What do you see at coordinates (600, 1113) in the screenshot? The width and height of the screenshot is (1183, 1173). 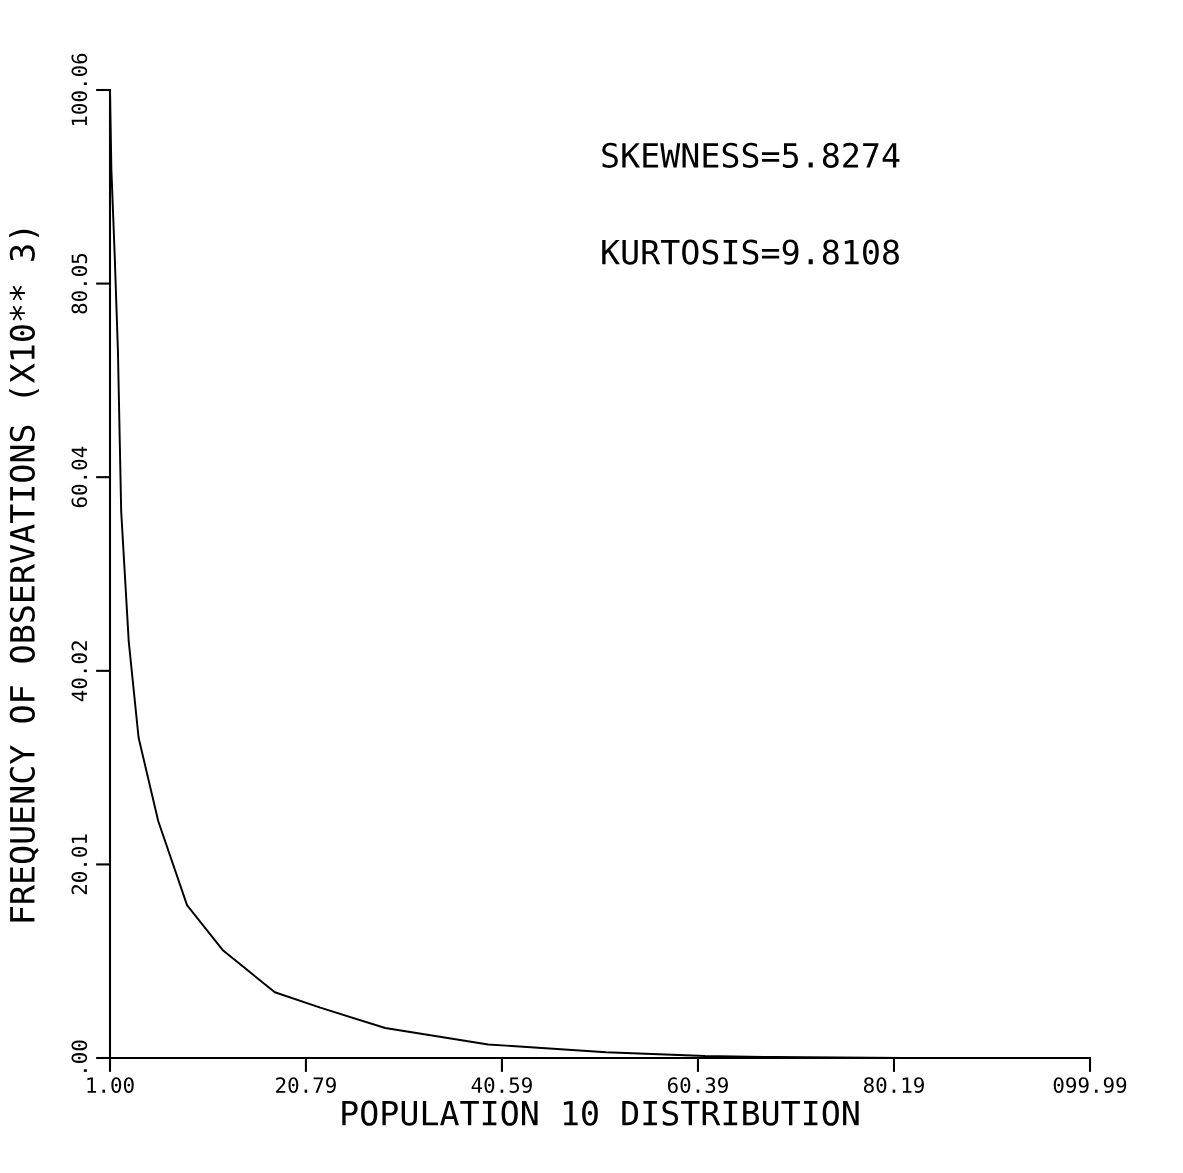 I see `x-axis-title: POPULATION 10 DISTRIBUTION` at bounding box center [600, 1113].